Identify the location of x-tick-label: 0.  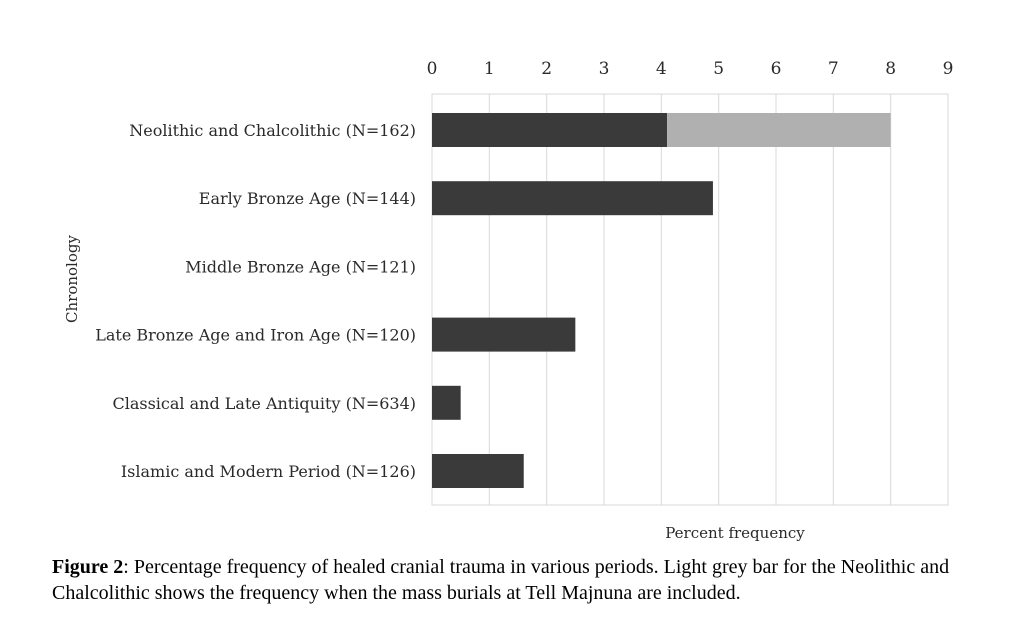
(432, 69).